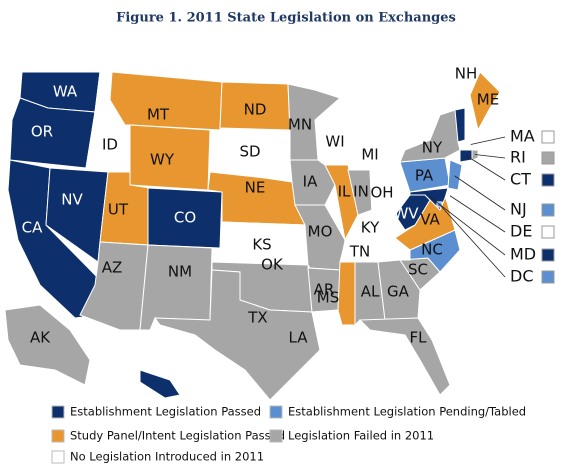 This screenshot has height=471, width=572. Describe the element at coordinates (310, 182) in the screenshot. I see `state-label: IA` at that location.